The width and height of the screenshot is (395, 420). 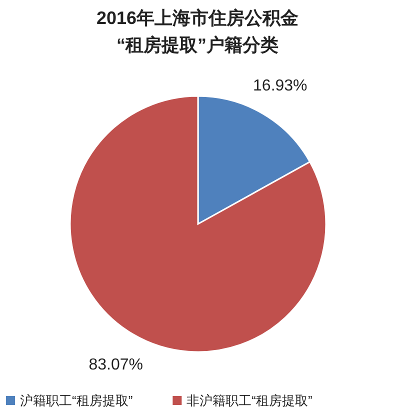 I want to click on legend-label: 沪籍职工“租房提取”, so click(x=76, y=400).